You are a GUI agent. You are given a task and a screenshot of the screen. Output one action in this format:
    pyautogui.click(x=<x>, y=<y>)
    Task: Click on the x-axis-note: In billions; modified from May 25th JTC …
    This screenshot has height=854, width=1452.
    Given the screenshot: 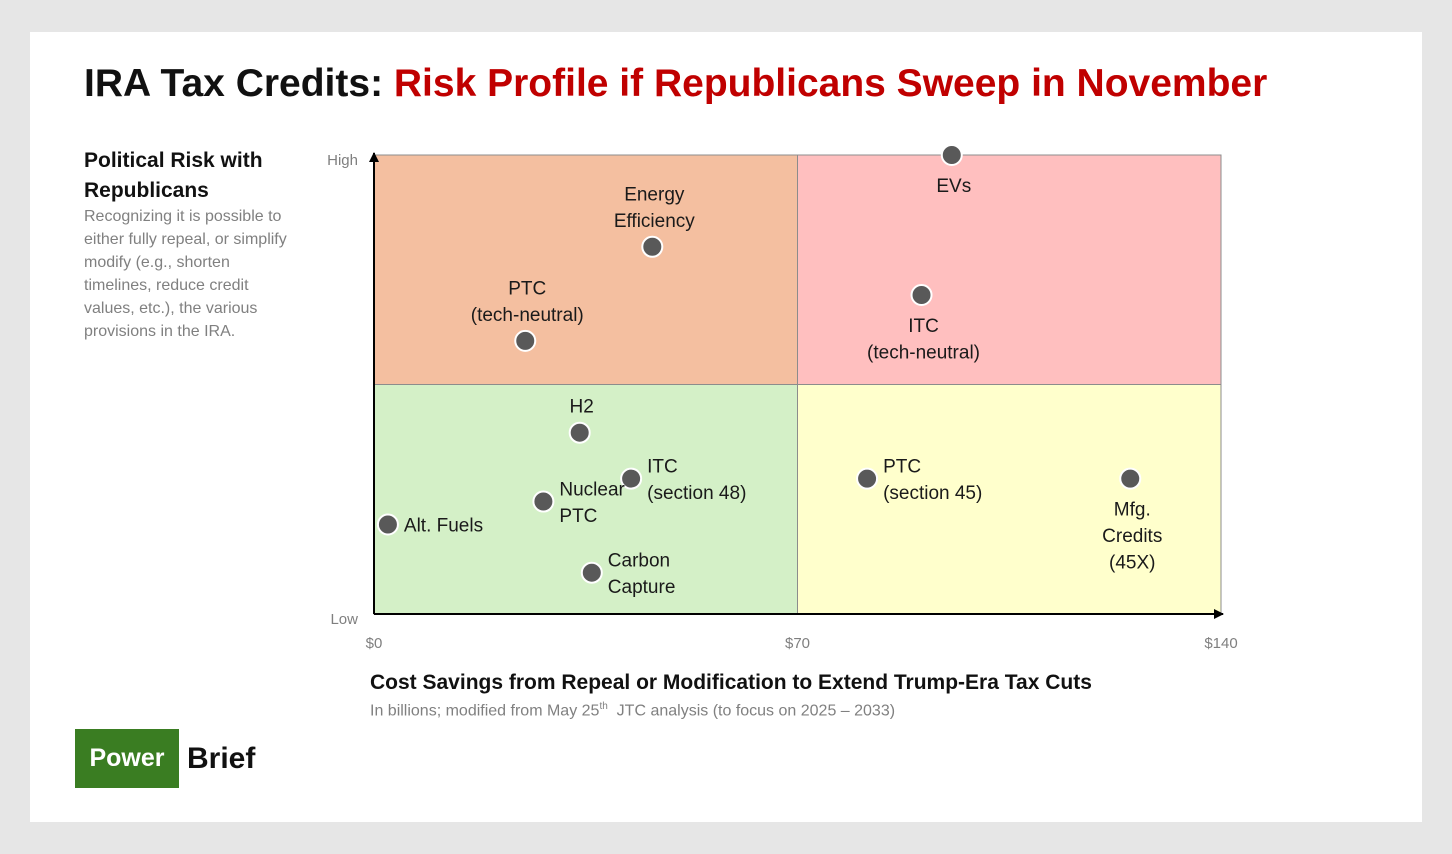 What is the action you would take?
    pyautogui.click(x=632, y=710)
    